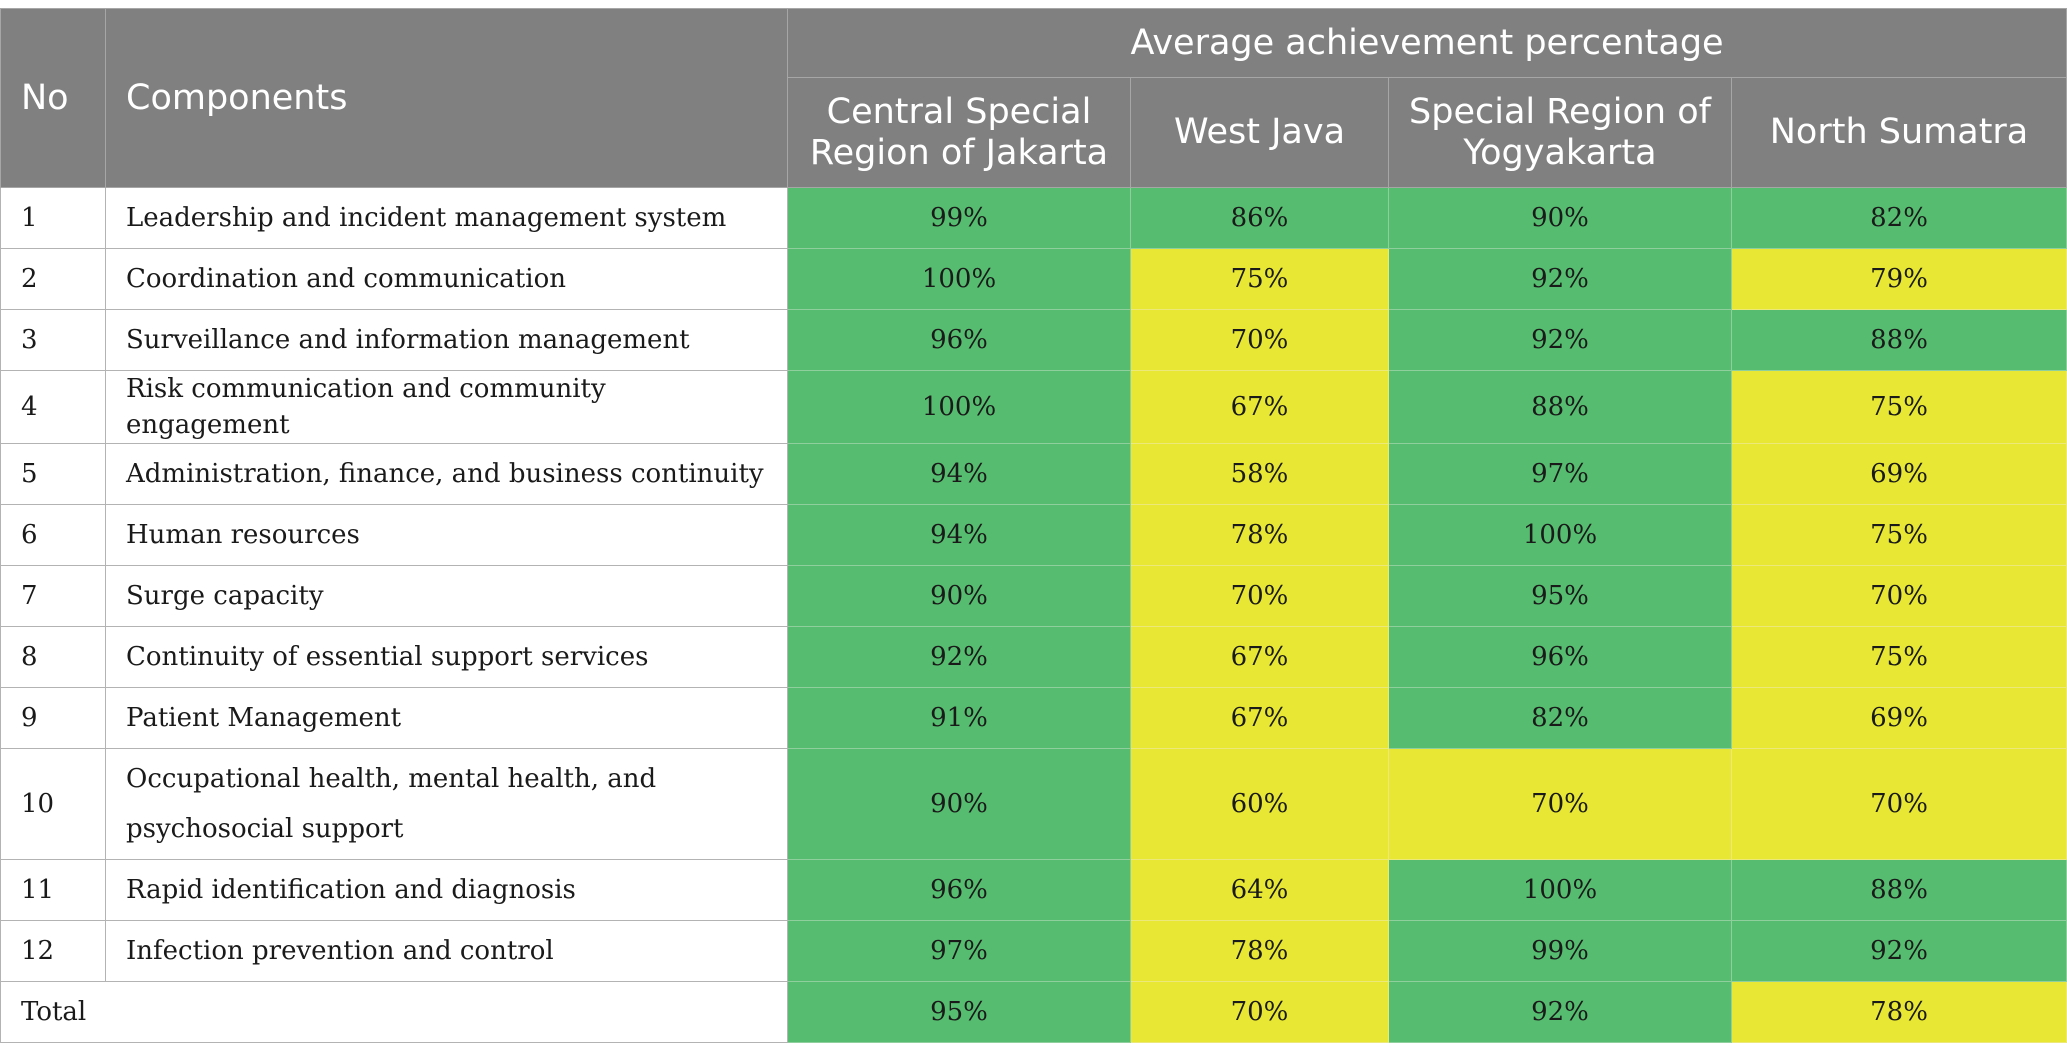 The image size is (2067, 1053). I want to click on header-components: Components, so click(446, 98).